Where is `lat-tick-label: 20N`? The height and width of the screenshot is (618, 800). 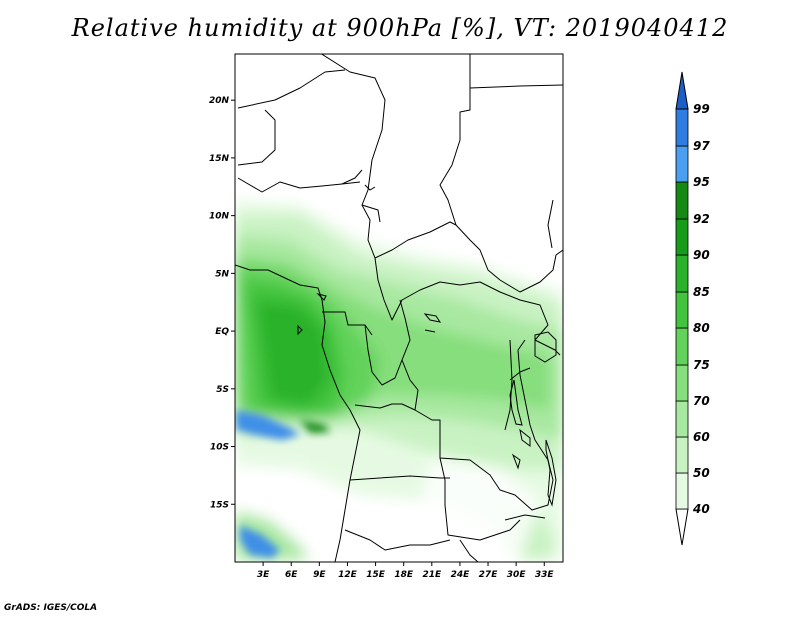
lat-tick-label: 20N is located at coordinates (219, 101).